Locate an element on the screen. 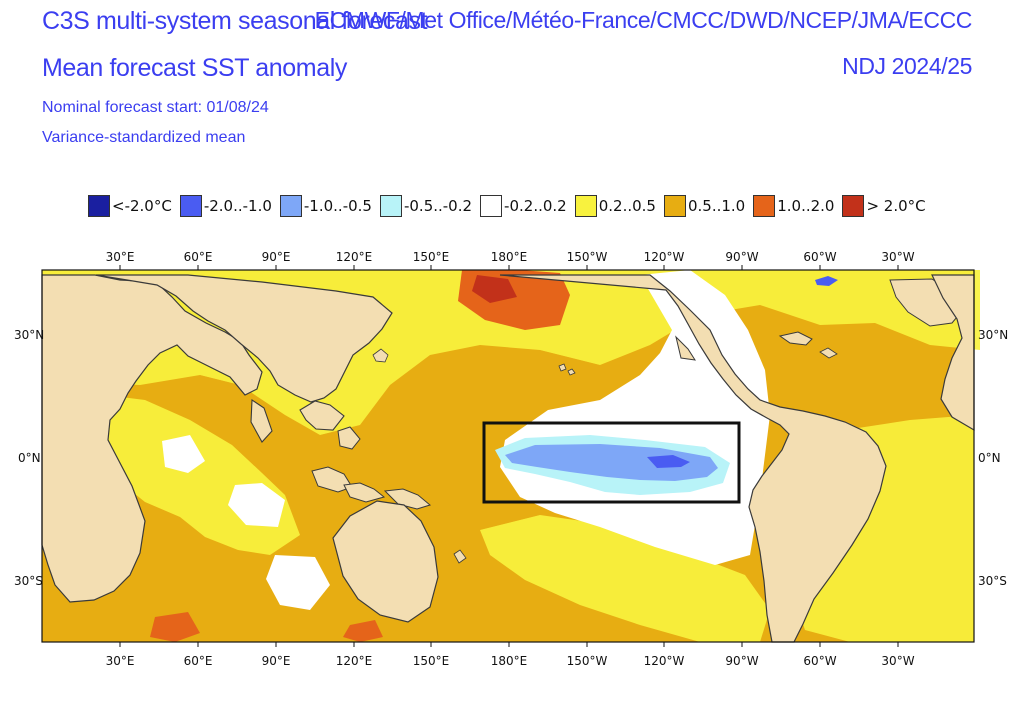 The image size is (1024, 720). legend-label-4: -0.5..-0.2 is located at coordinates (438, 206).